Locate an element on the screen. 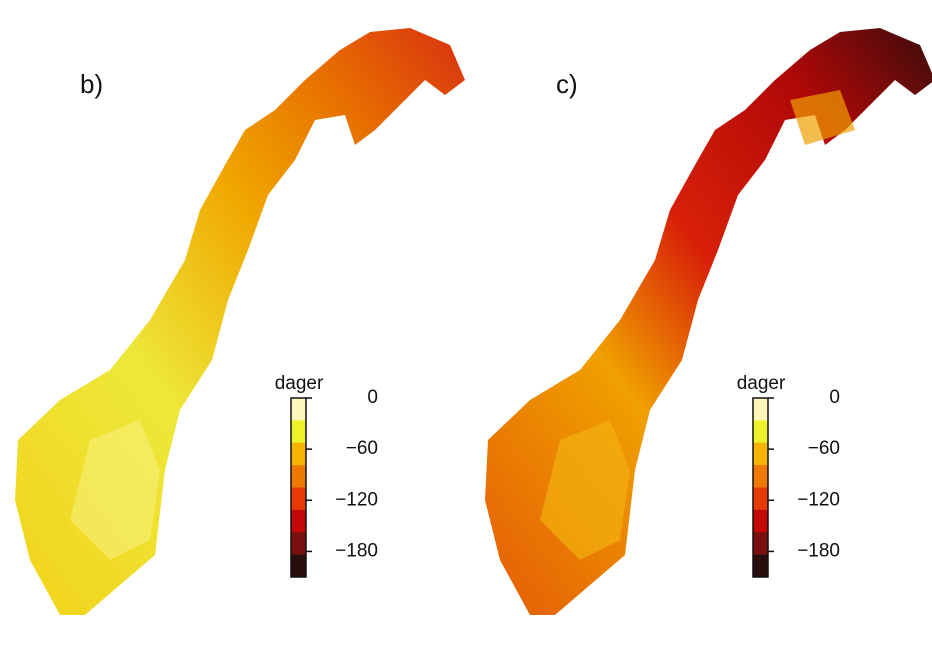 This screenshot has width=932, height=650. panel-label: c) is located at coordinates (567, 84).